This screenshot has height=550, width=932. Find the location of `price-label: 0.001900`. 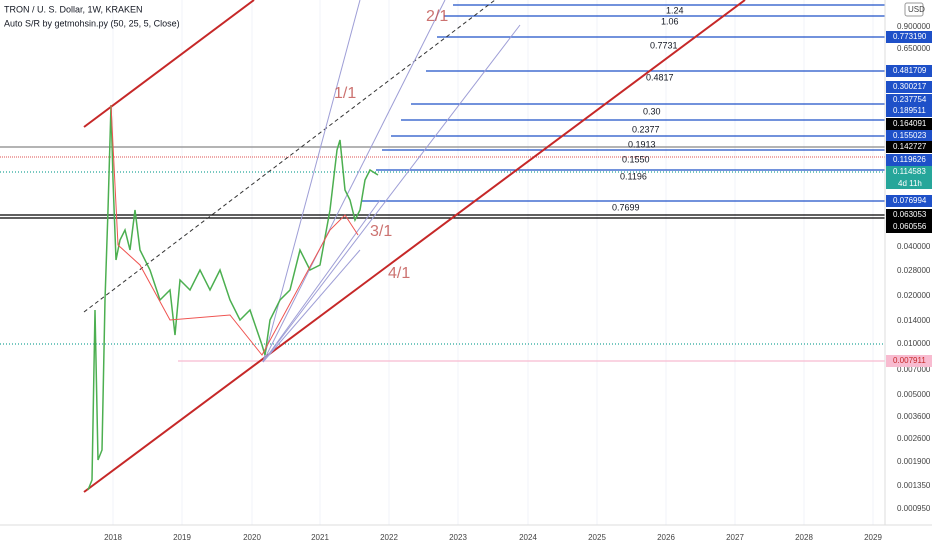

price-label: 0.001900 is located at coordinates (914, 461).